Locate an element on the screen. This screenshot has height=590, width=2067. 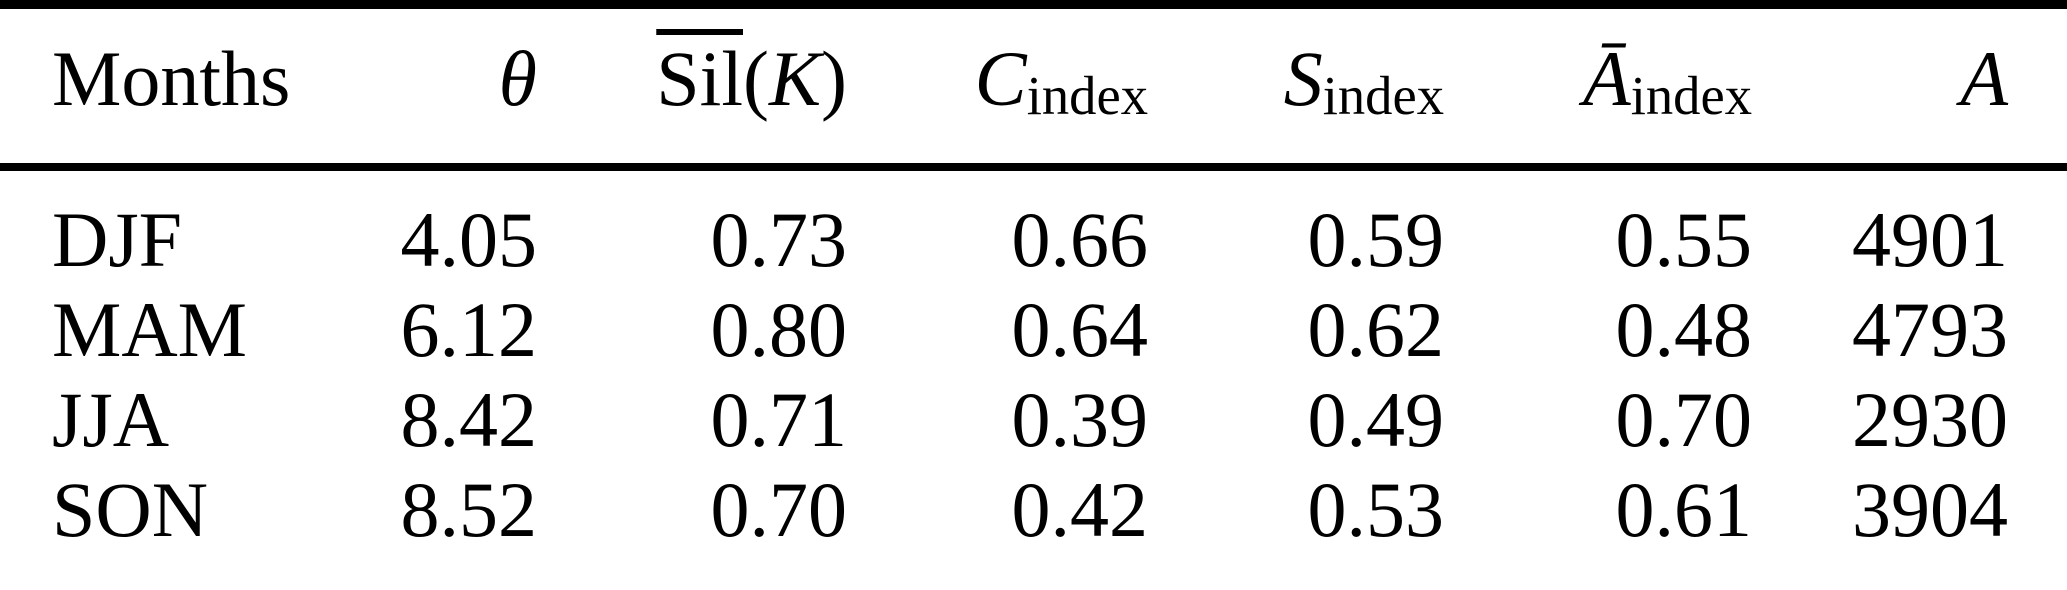
cell-s-index: 0.49 is located at coordinates (1376, 419).